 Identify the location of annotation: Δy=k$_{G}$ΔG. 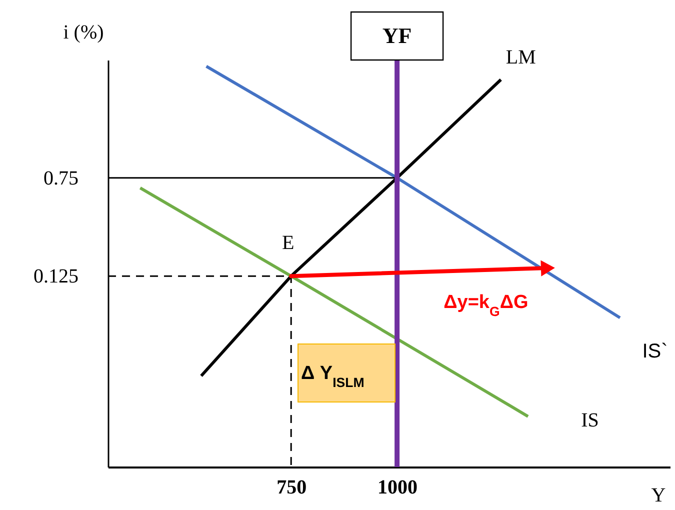
(486, 305).